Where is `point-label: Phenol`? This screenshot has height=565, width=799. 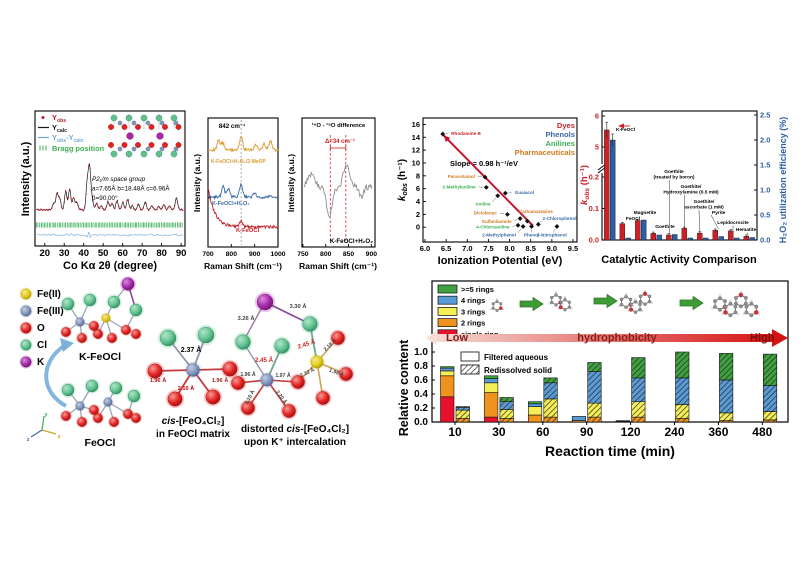 point-label: Phenol is located at coordinates (531, 235).